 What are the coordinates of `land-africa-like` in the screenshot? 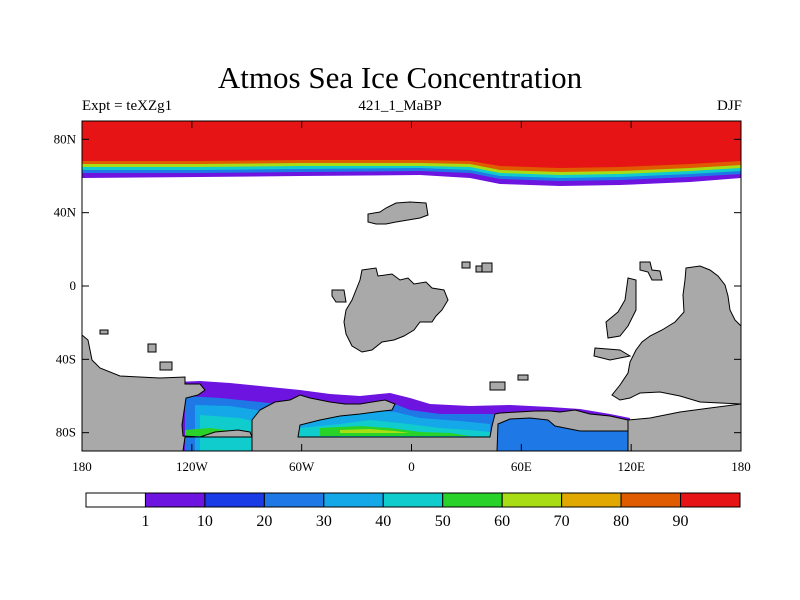 It's located at (396, 310).